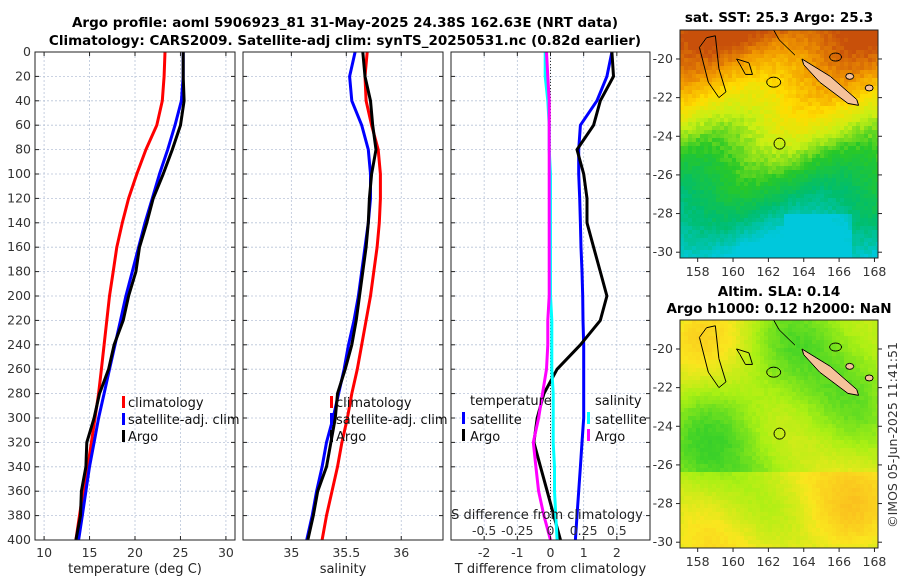  Describe the element at coordinates (617, 530) in the screenshot. I see `s-tick-label: 0.5` at that location.